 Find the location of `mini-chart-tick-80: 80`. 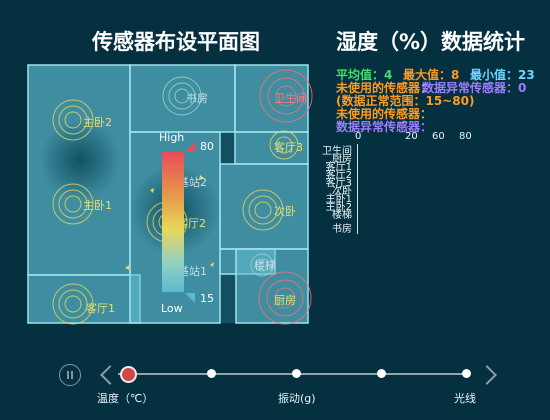

mini-chart-tick-80: 80 is located at coordinates (465, 136).